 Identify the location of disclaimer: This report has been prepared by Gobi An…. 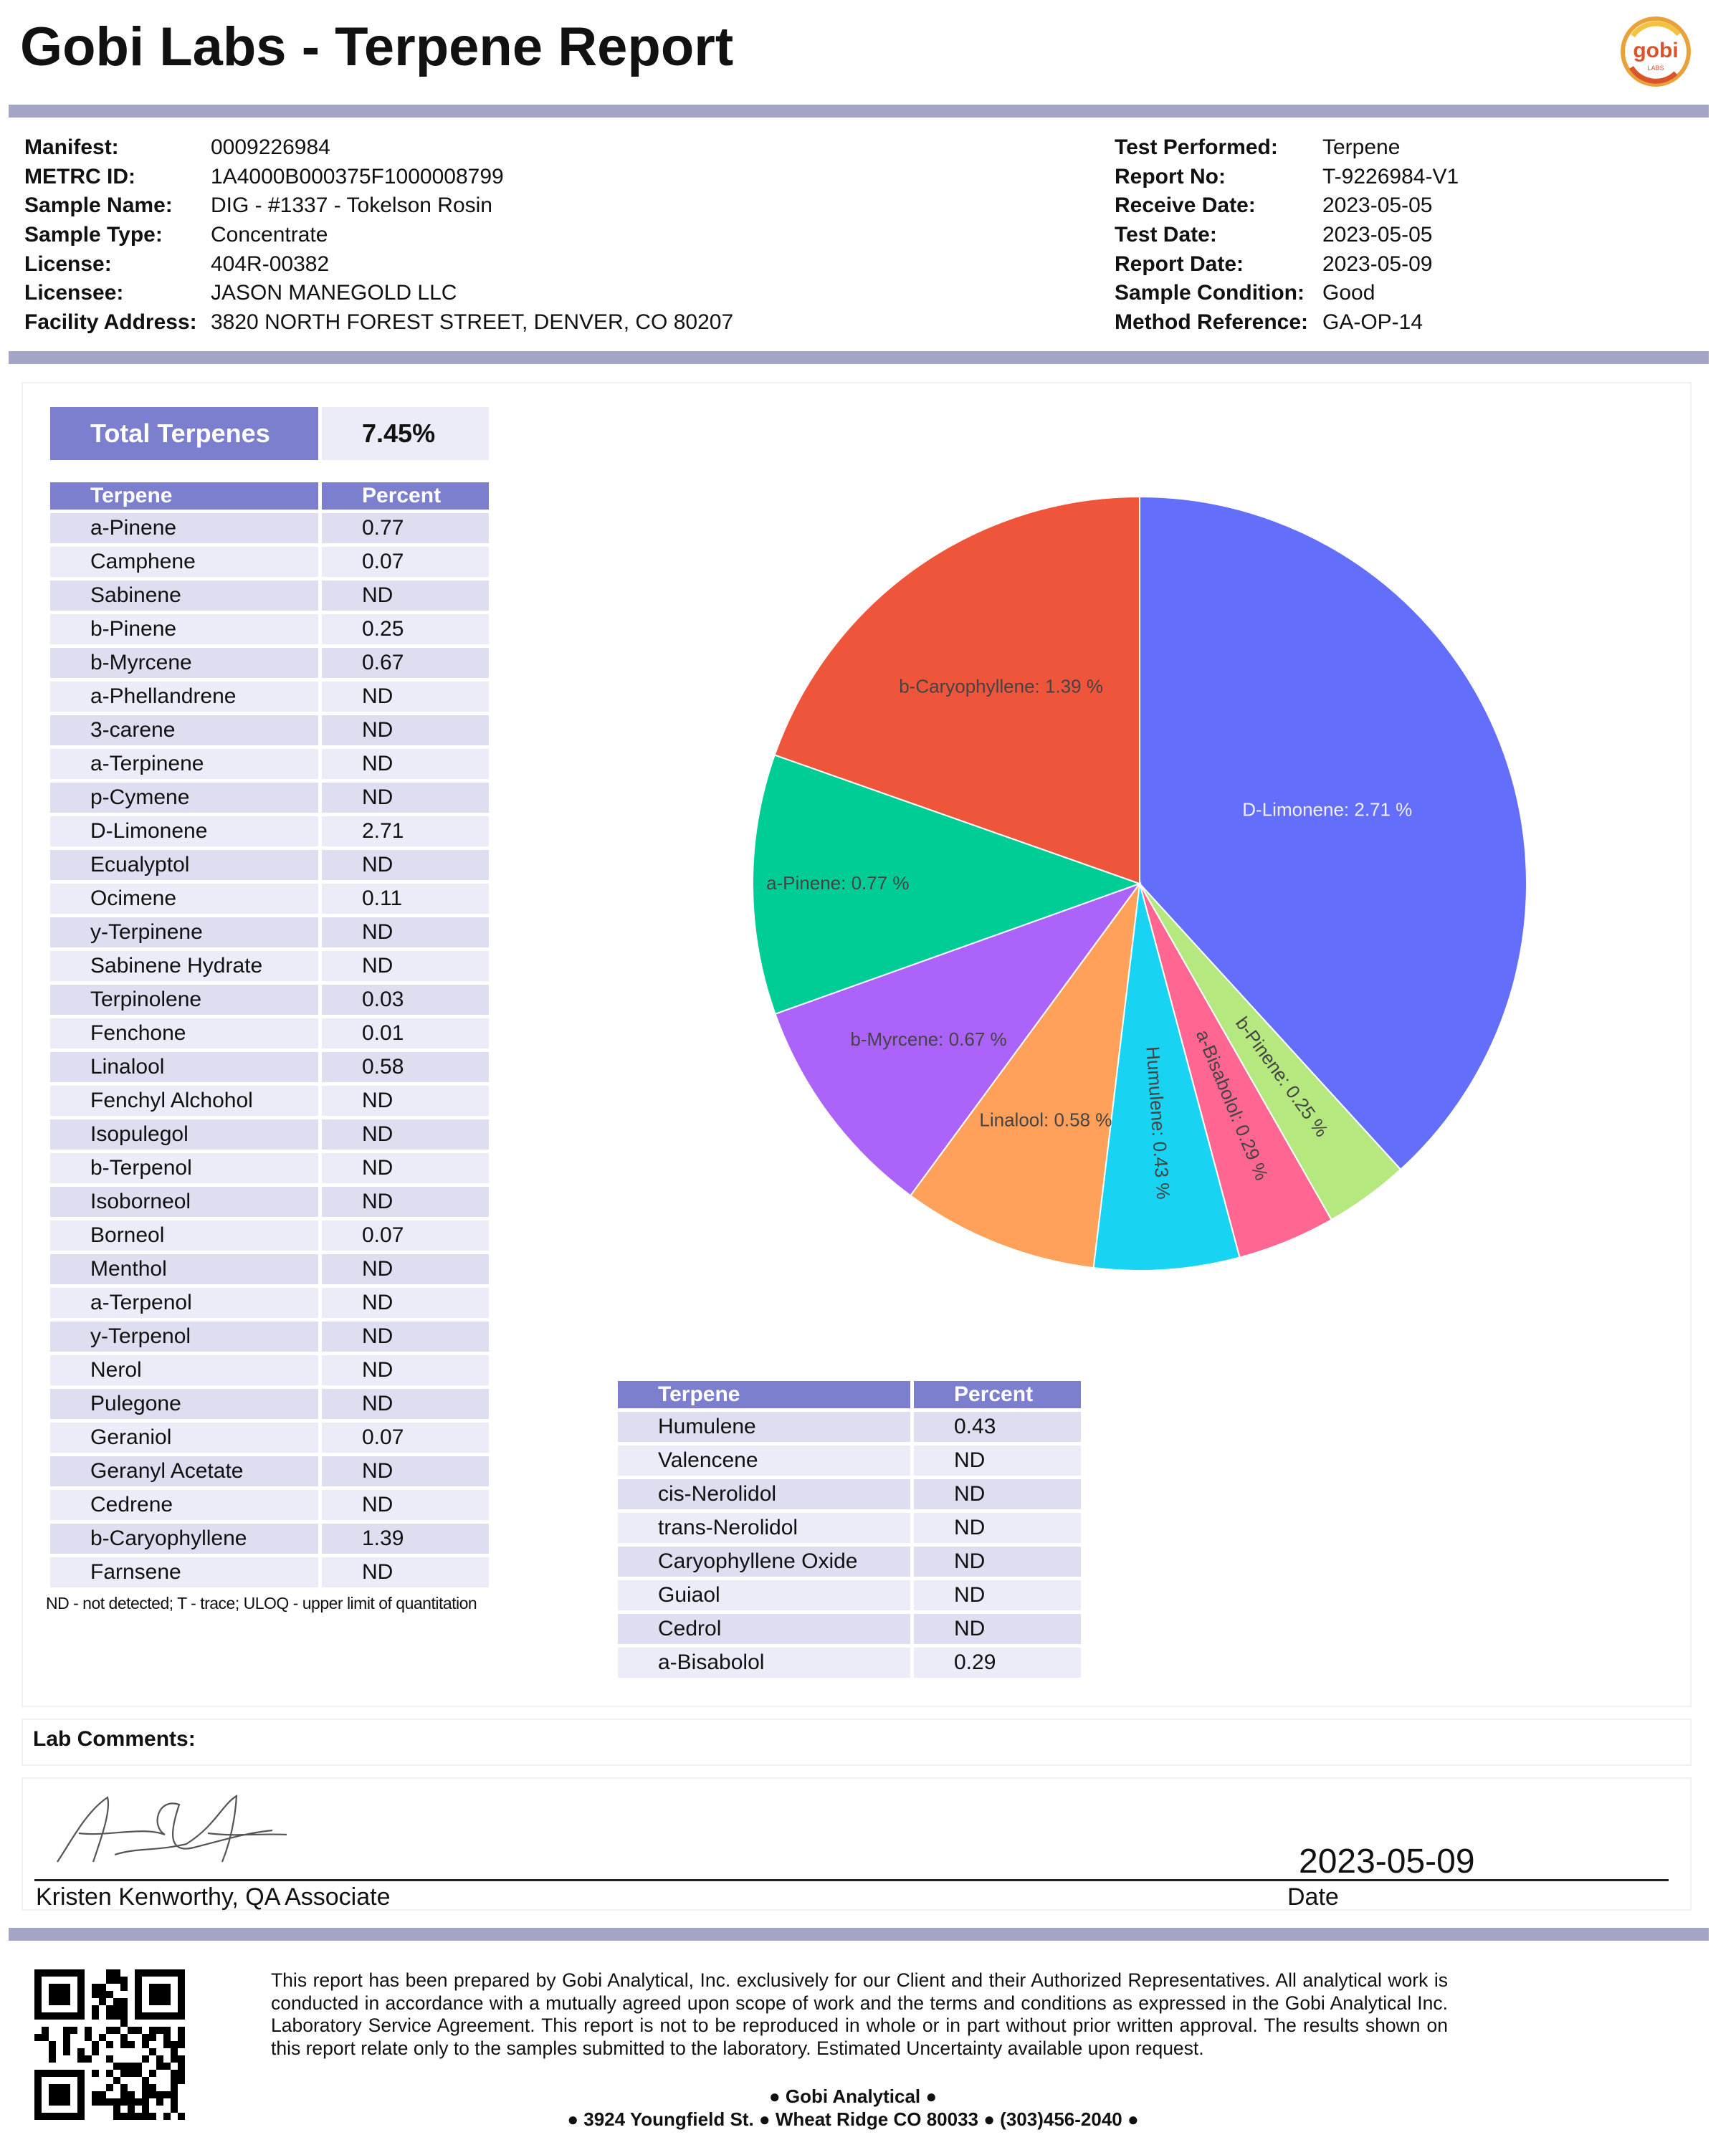
(859, 2014).